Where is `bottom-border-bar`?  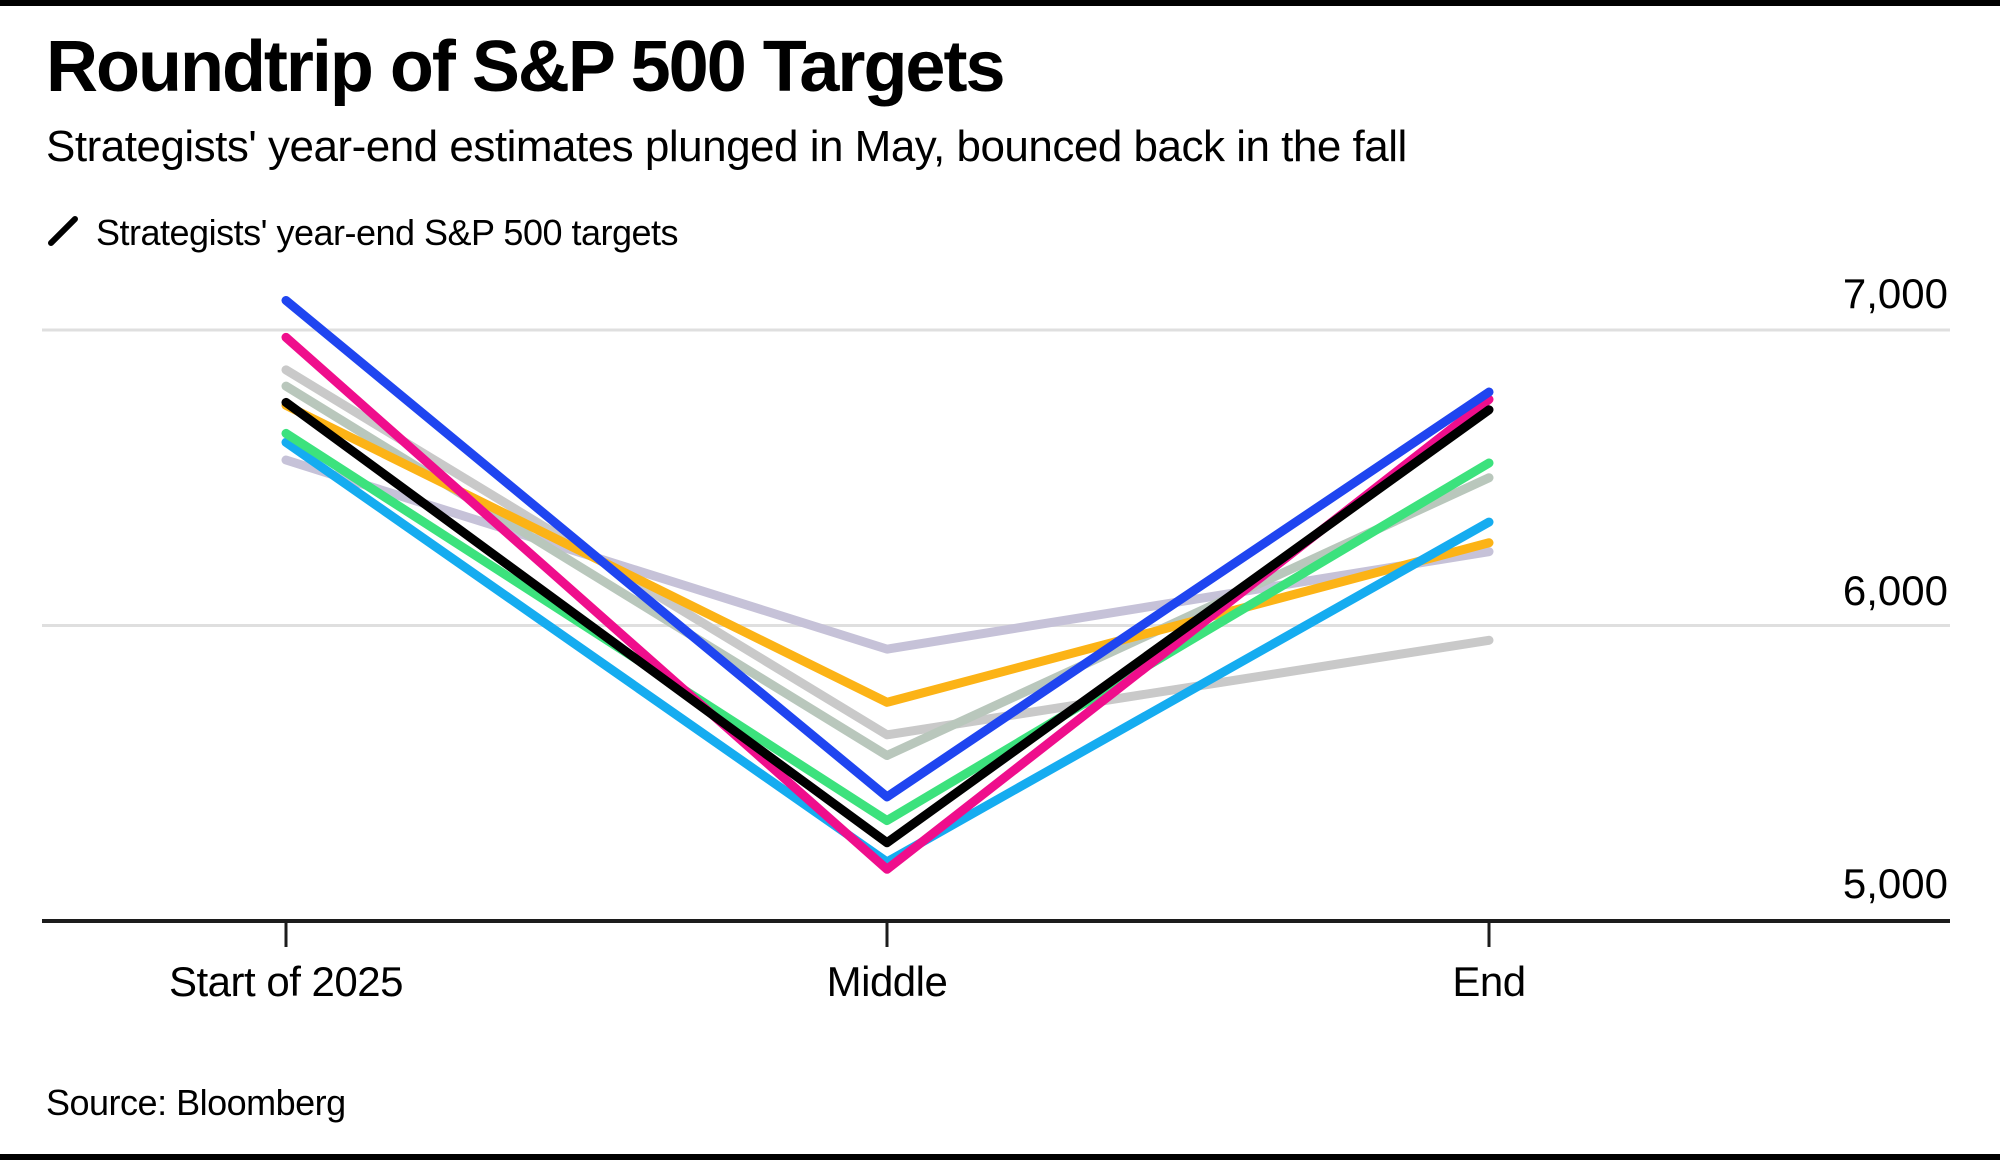 bottom-border-bar is located at coordinates (1000, 1157).